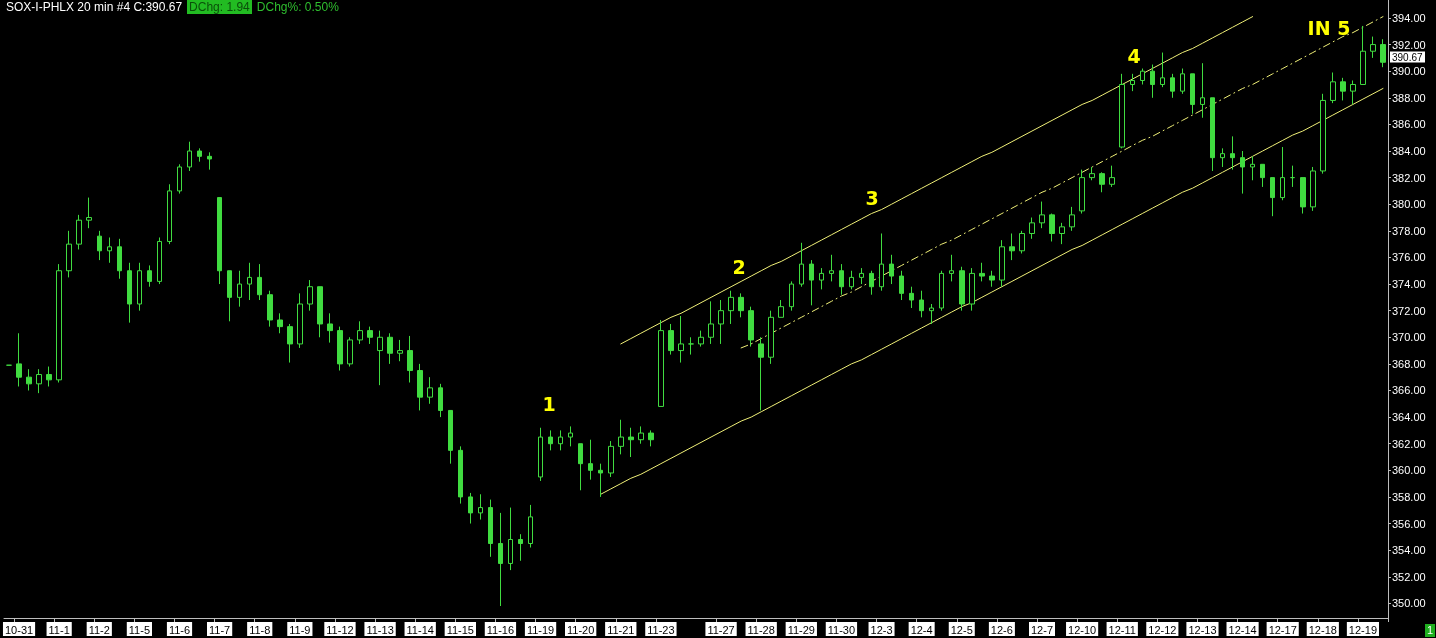  Describe the element at coordinates (1409, 550) in the screenshot. I see `y-tick-label: 354.00` at that location.